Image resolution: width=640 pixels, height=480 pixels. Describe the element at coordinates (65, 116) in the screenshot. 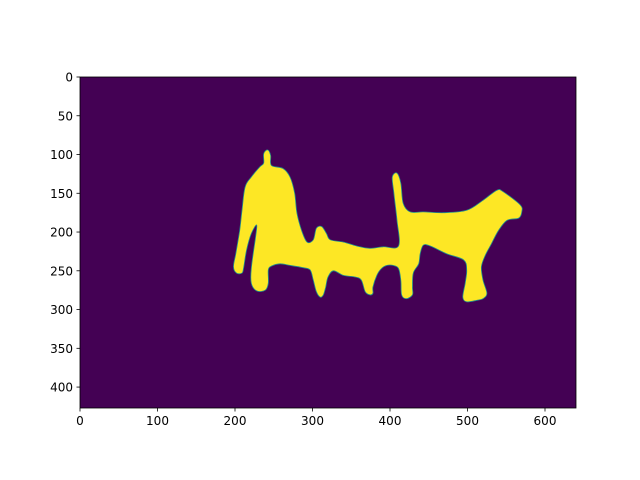

I see `y-tick-label: 50` at that location.